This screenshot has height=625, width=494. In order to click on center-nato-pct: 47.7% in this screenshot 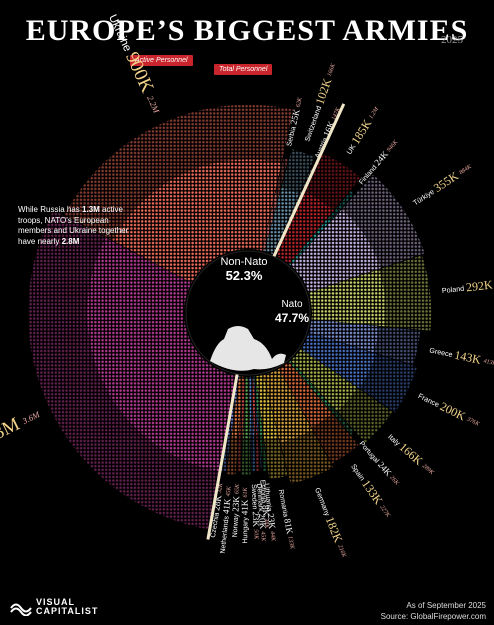, I will do `click(292, 318)`.